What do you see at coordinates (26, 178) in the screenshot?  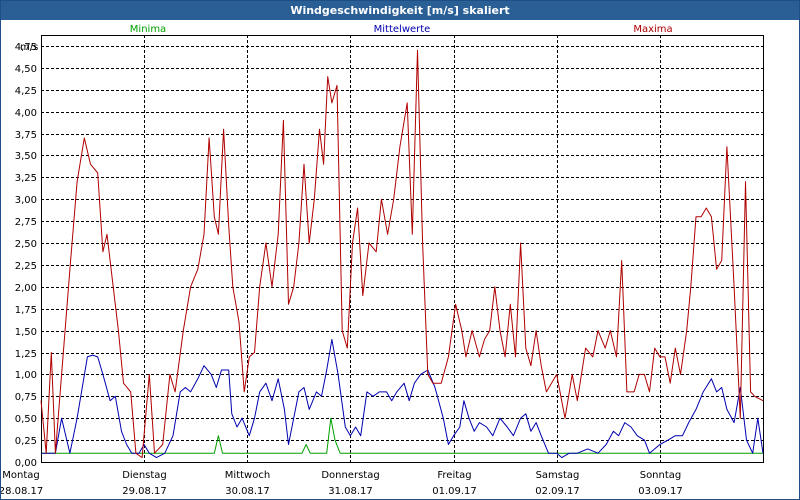 I see `y-tick-label: 3,25` at bounding box center [26, 178].